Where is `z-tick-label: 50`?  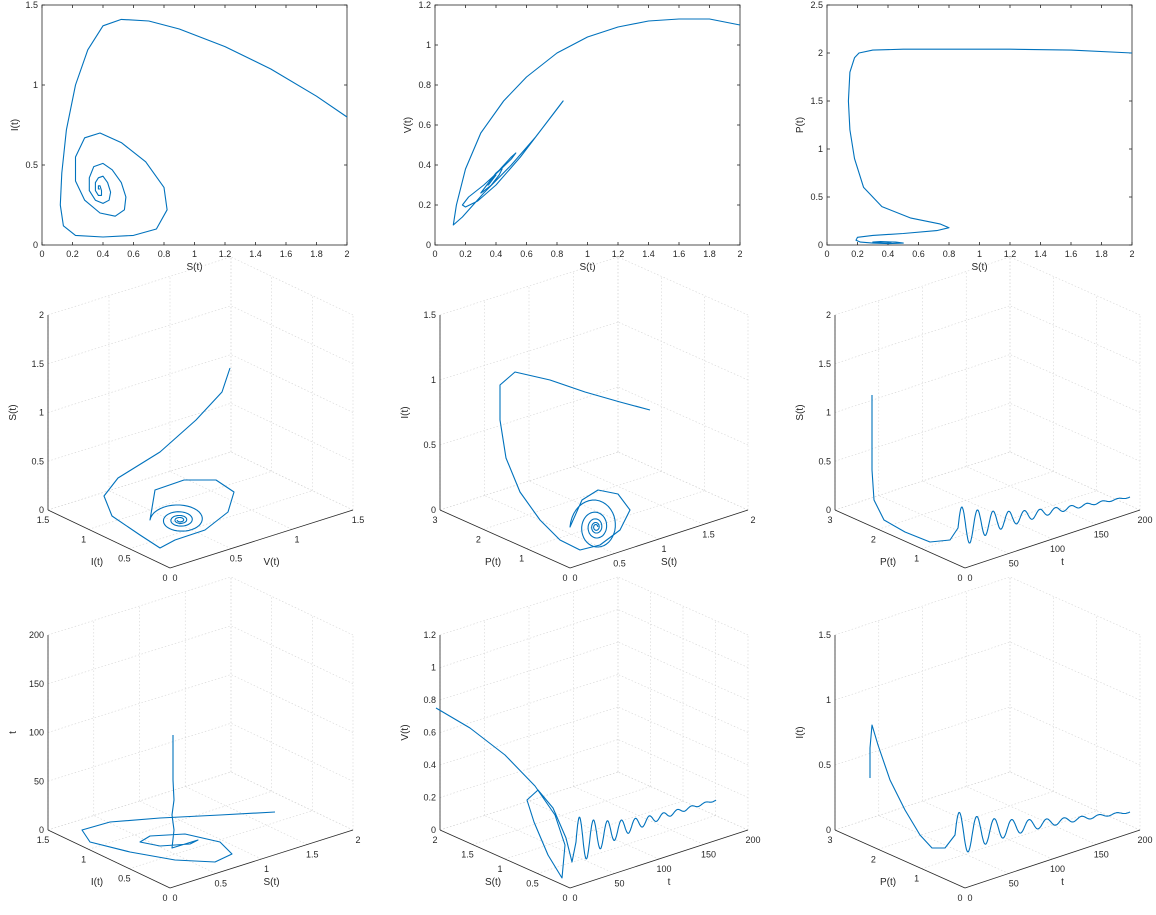
z-tick-label: 50 is located at coordinates (39, 781).